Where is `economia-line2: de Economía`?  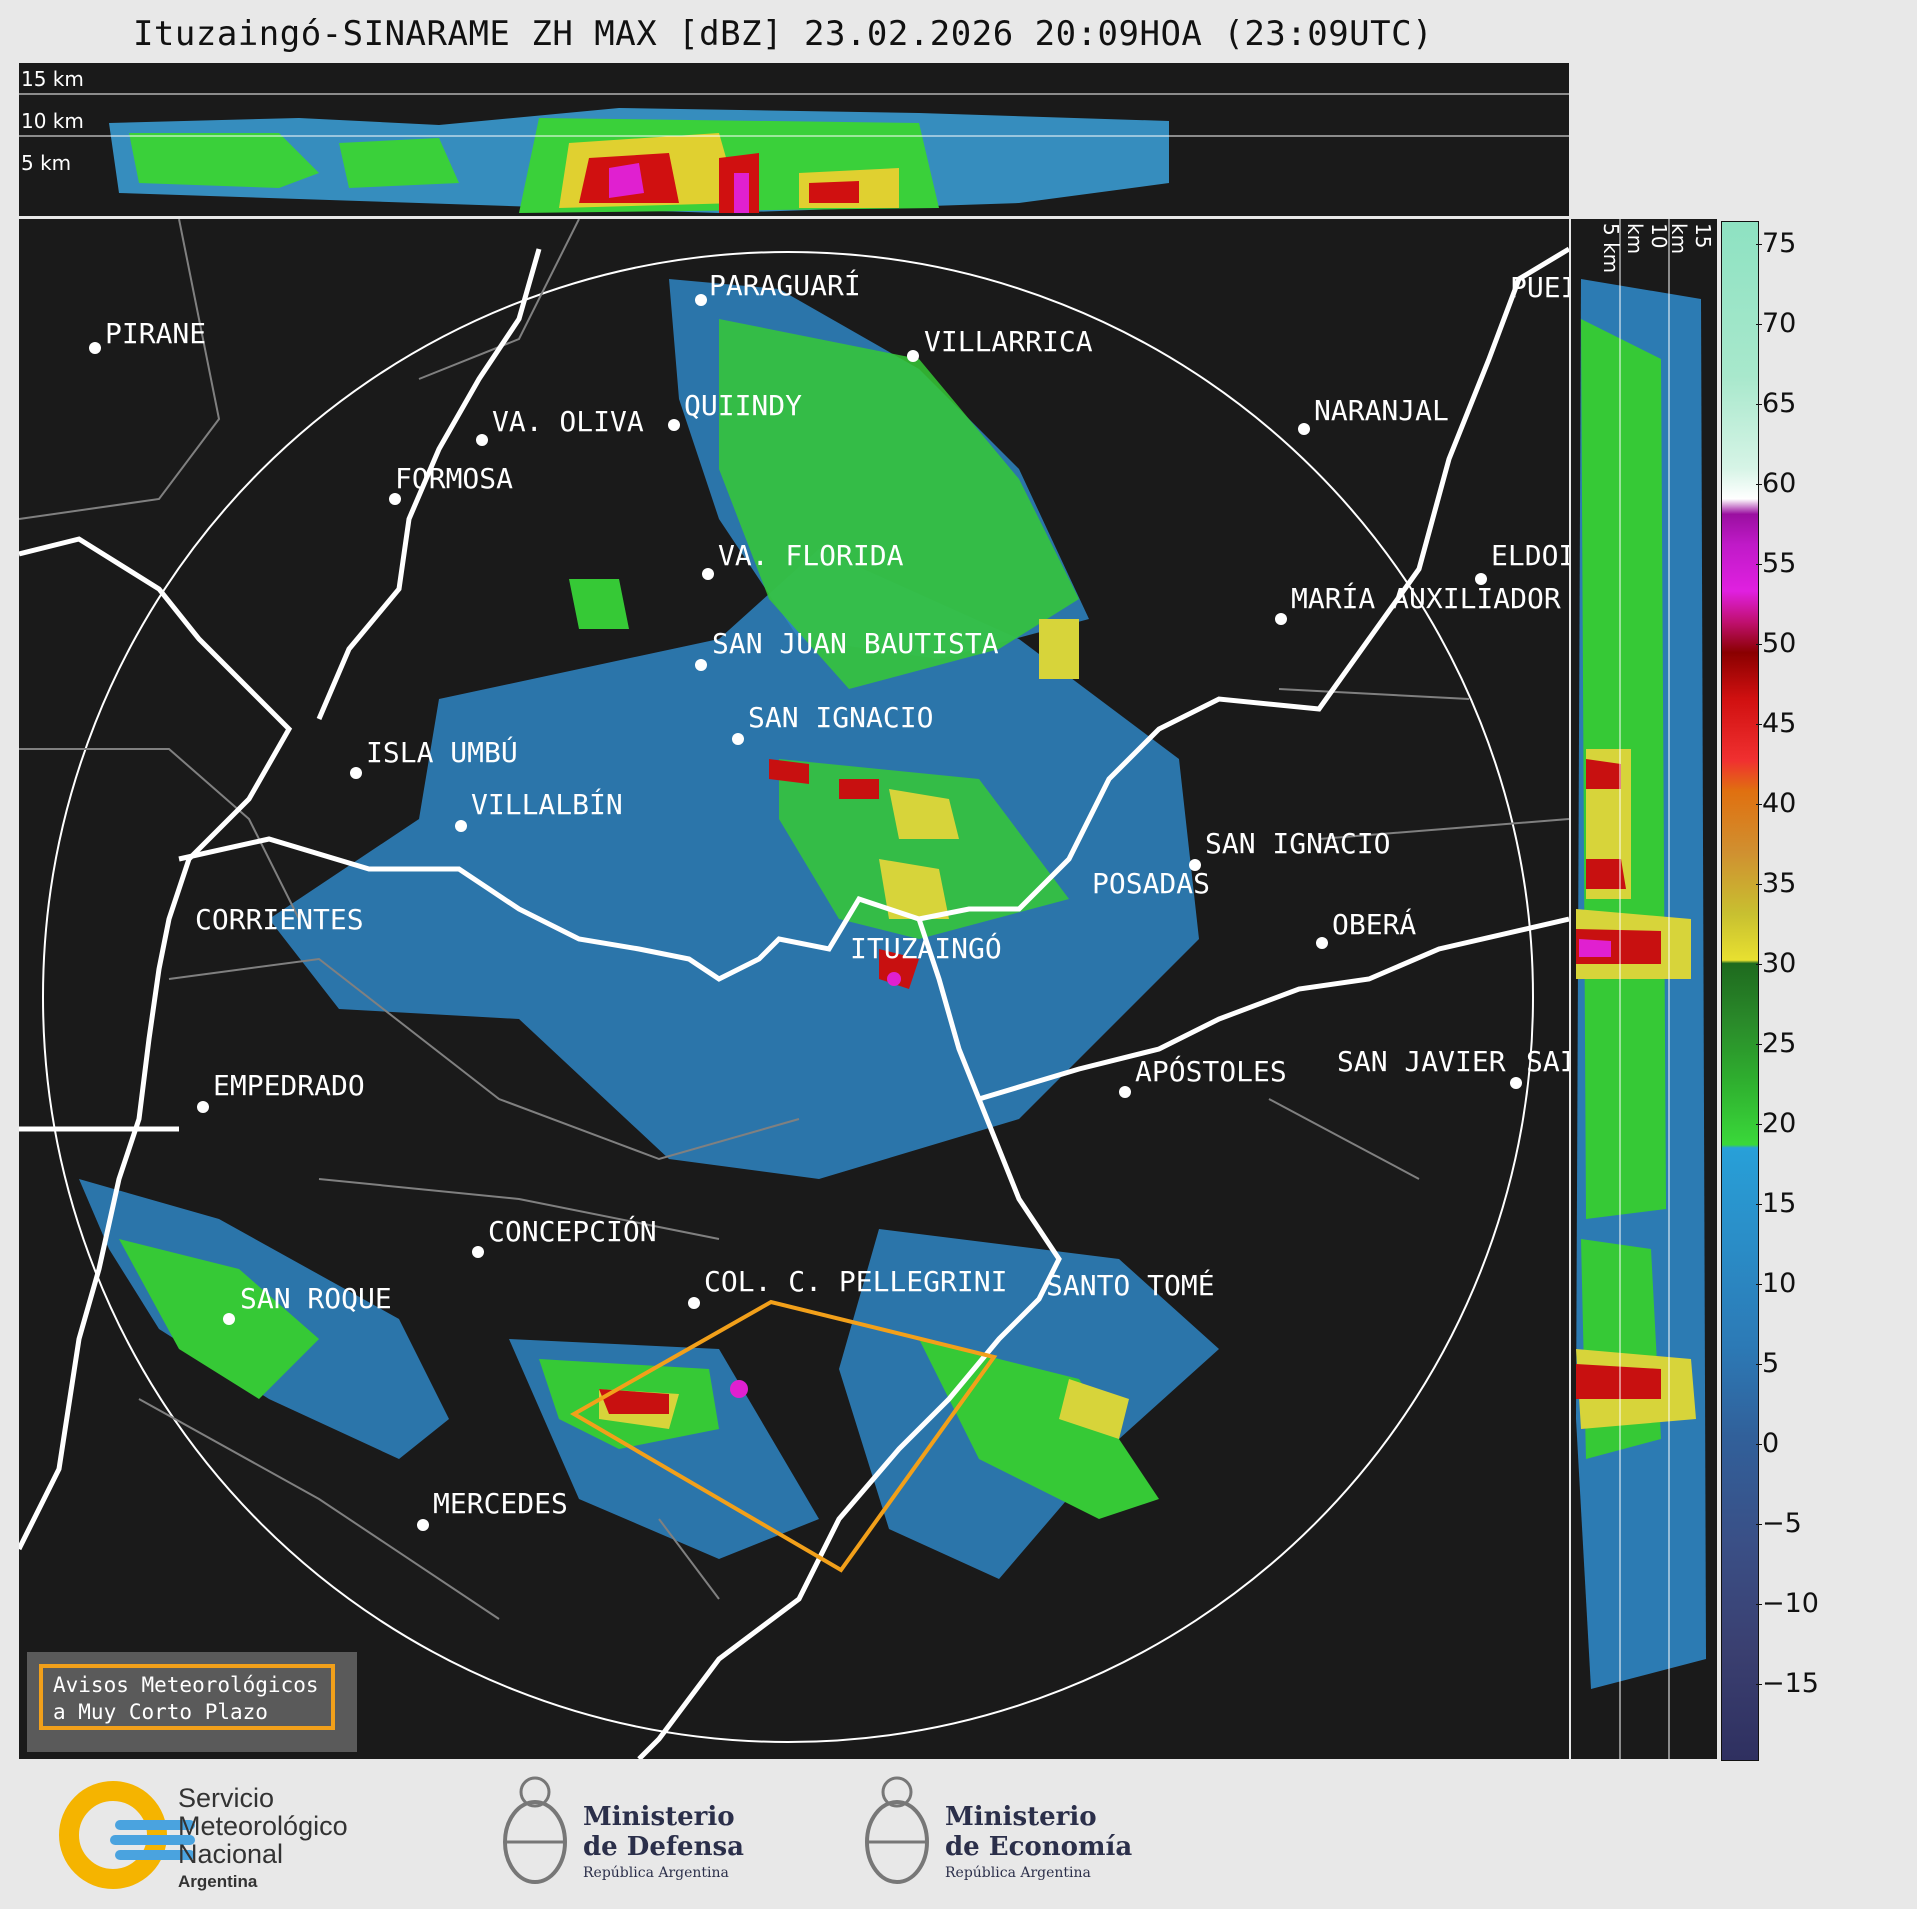 economia-line2: de Economía is located at coordinates (1039, 1847).